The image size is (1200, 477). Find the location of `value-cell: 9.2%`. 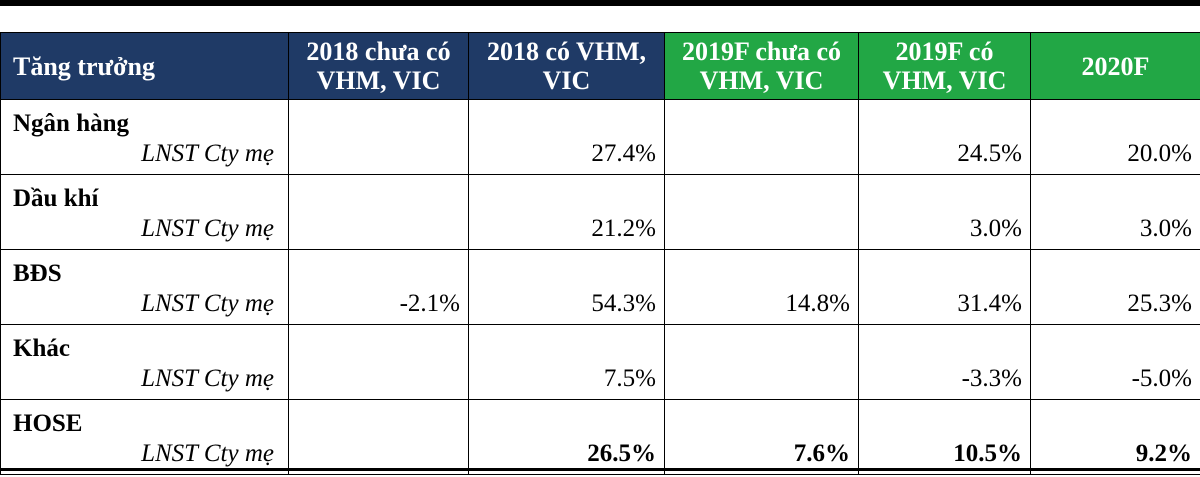

value-cell: 9.2% is located at coordinates (1115, 437).